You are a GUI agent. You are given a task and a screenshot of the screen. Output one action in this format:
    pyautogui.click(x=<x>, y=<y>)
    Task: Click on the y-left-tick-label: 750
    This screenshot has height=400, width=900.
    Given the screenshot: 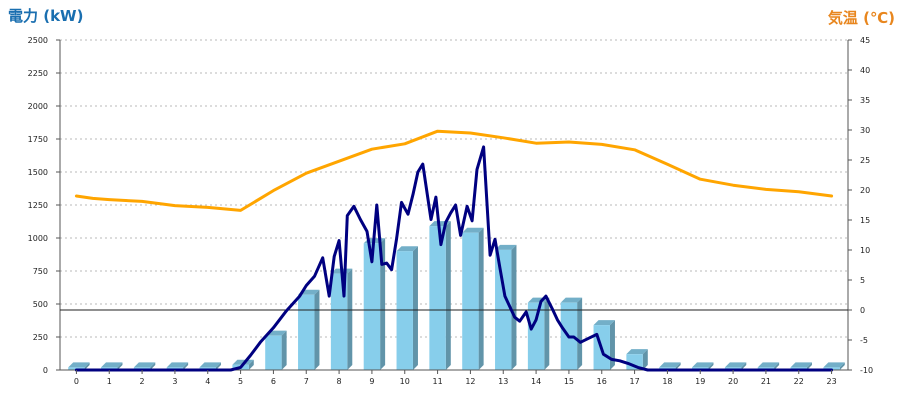 What is the action you would take?
    pyautogui.click(x=40, y=271)
    